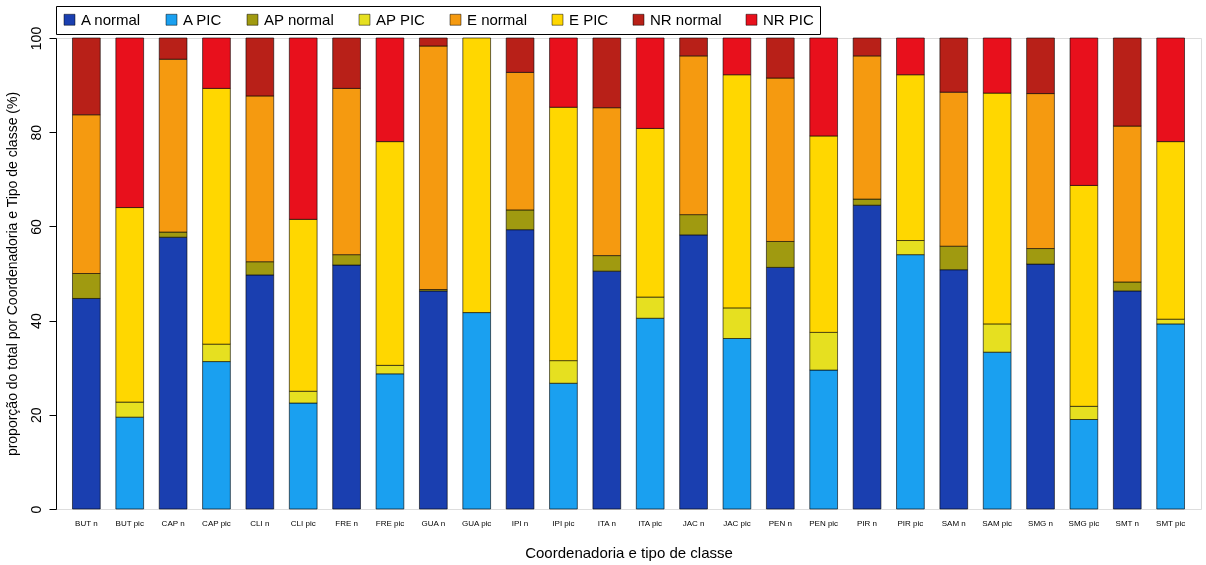 The image size is (1206, 565). I want to click on legend-label: E PIC, so click(589, 19).